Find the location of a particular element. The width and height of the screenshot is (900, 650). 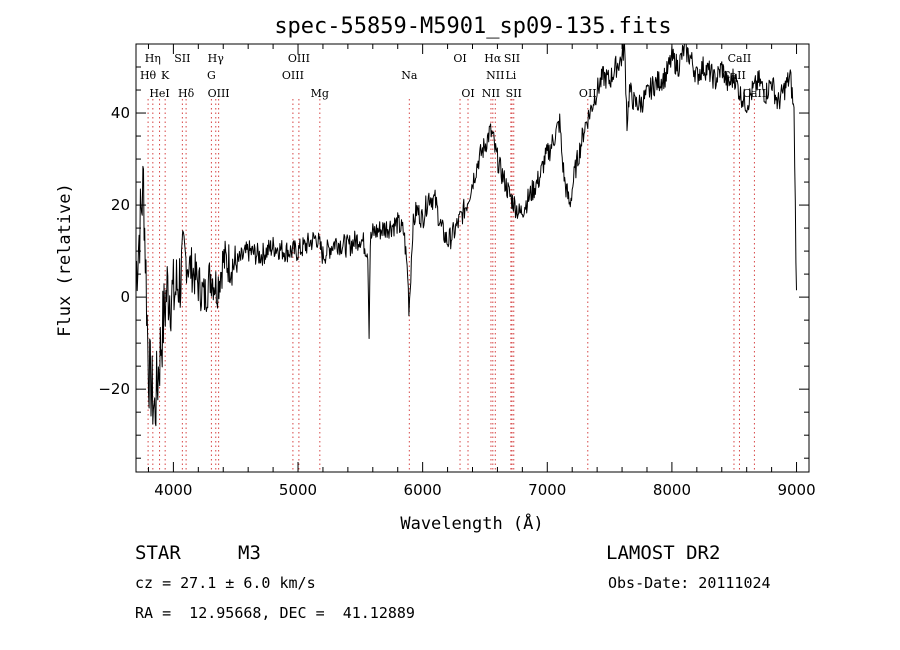

y-tick-label: 20 is located at coordinates (120, 205).